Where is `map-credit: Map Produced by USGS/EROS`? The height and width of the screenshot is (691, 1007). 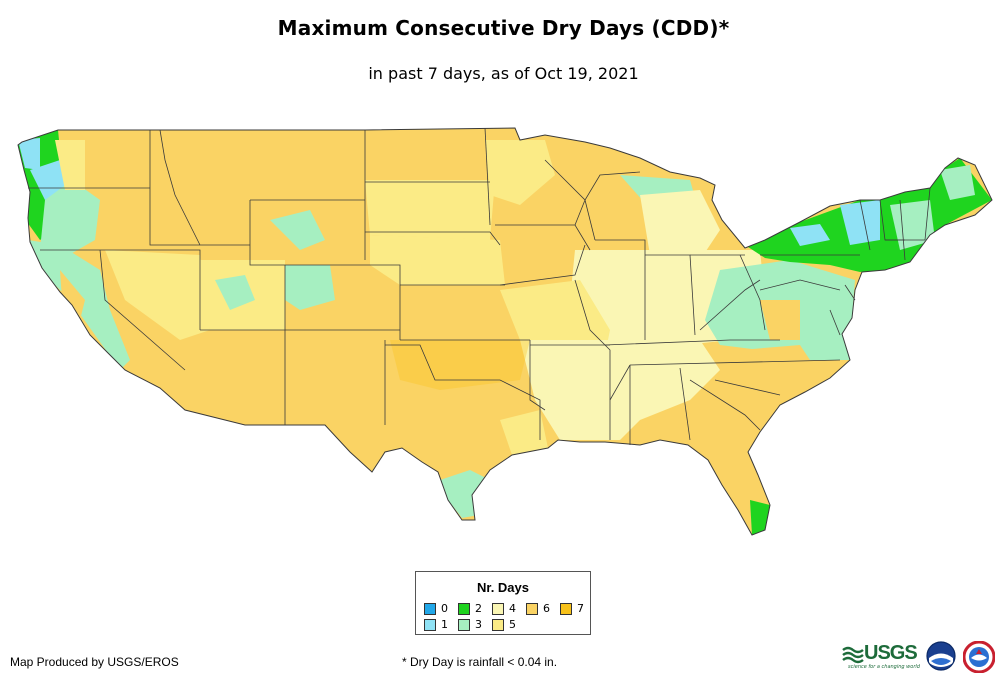
map-credit: Map Produced by USGS/EROS is located at coordinates (94, 662).